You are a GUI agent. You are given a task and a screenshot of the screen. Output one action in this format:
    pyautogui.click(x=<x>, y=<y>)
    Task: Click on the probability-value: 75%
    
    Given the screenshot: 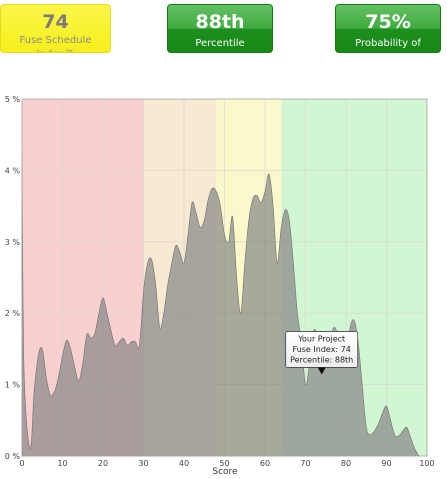 What is the action you would take?
    pyautogui.click(x=388, y=22)
    